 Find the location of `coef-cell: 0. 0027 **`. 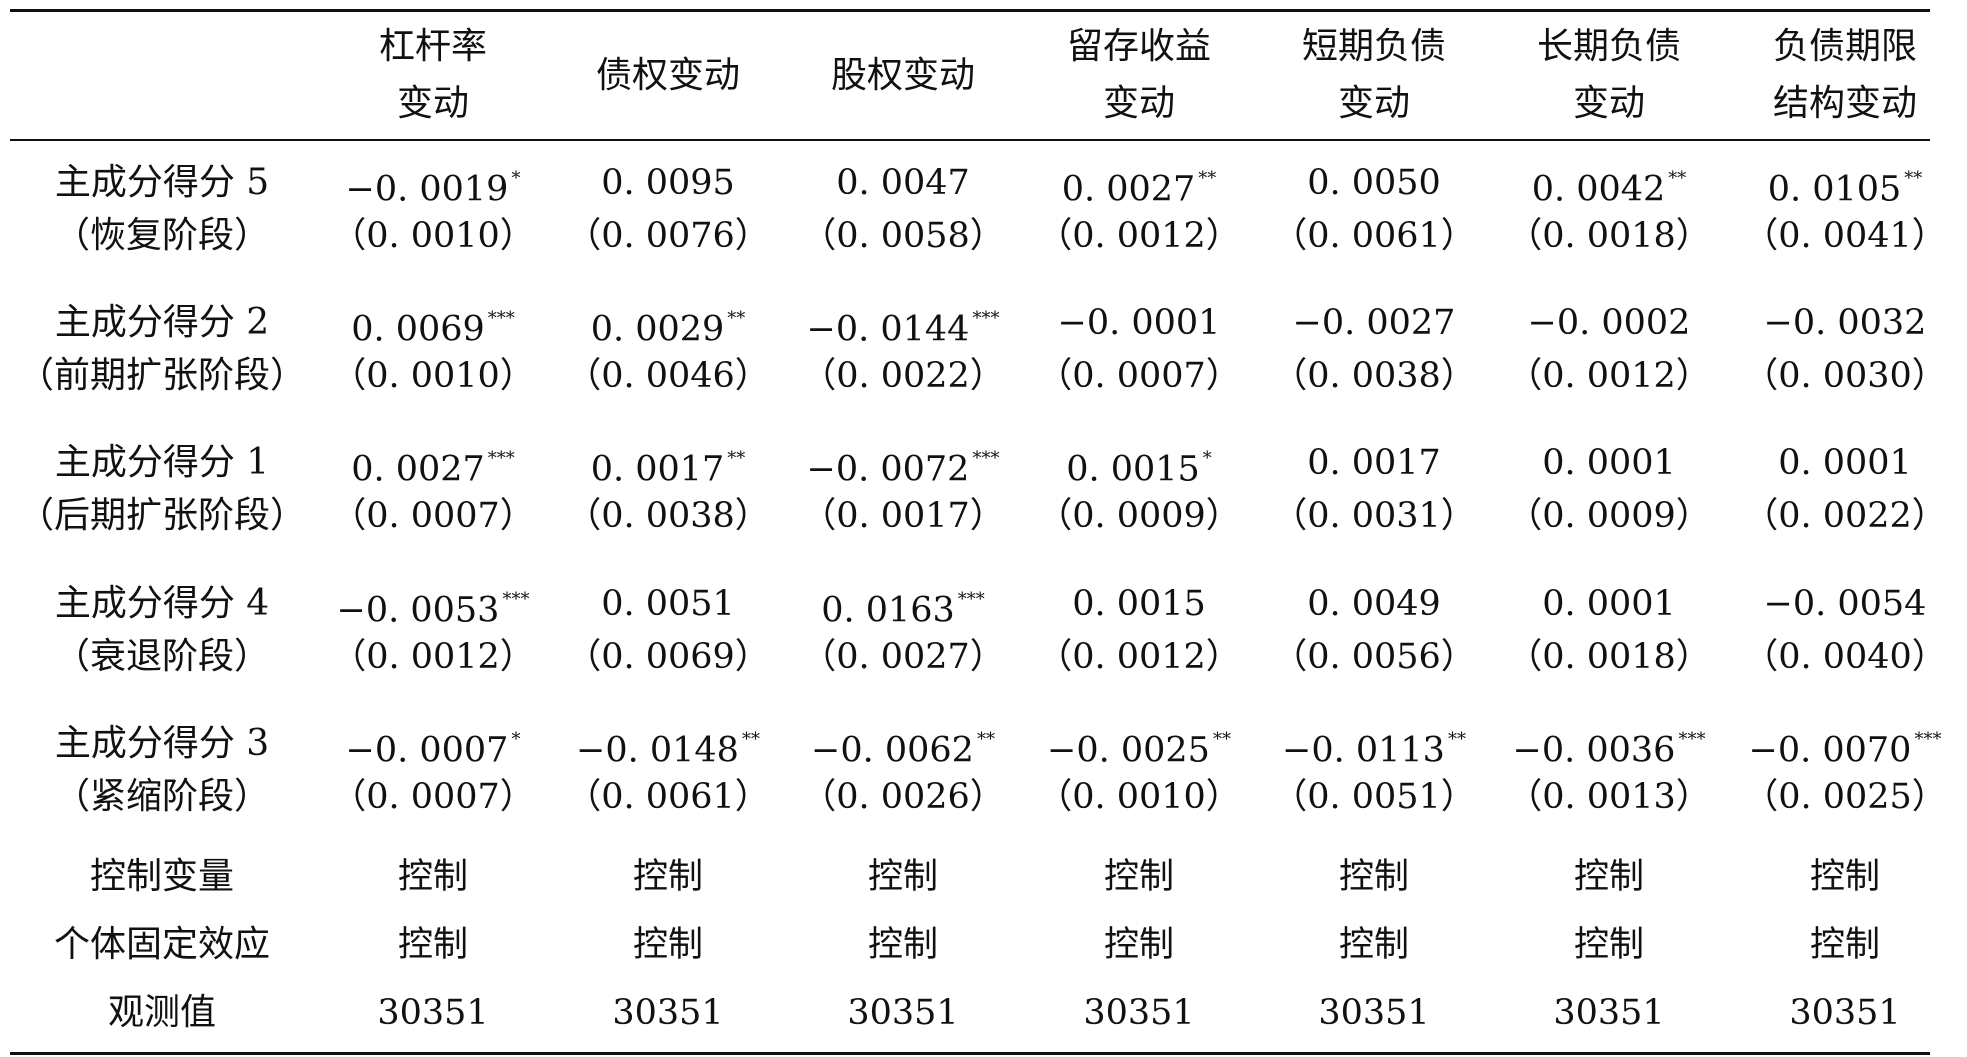

coef-cell: 0. 0027 ** is located at coordinates (1139, 186).